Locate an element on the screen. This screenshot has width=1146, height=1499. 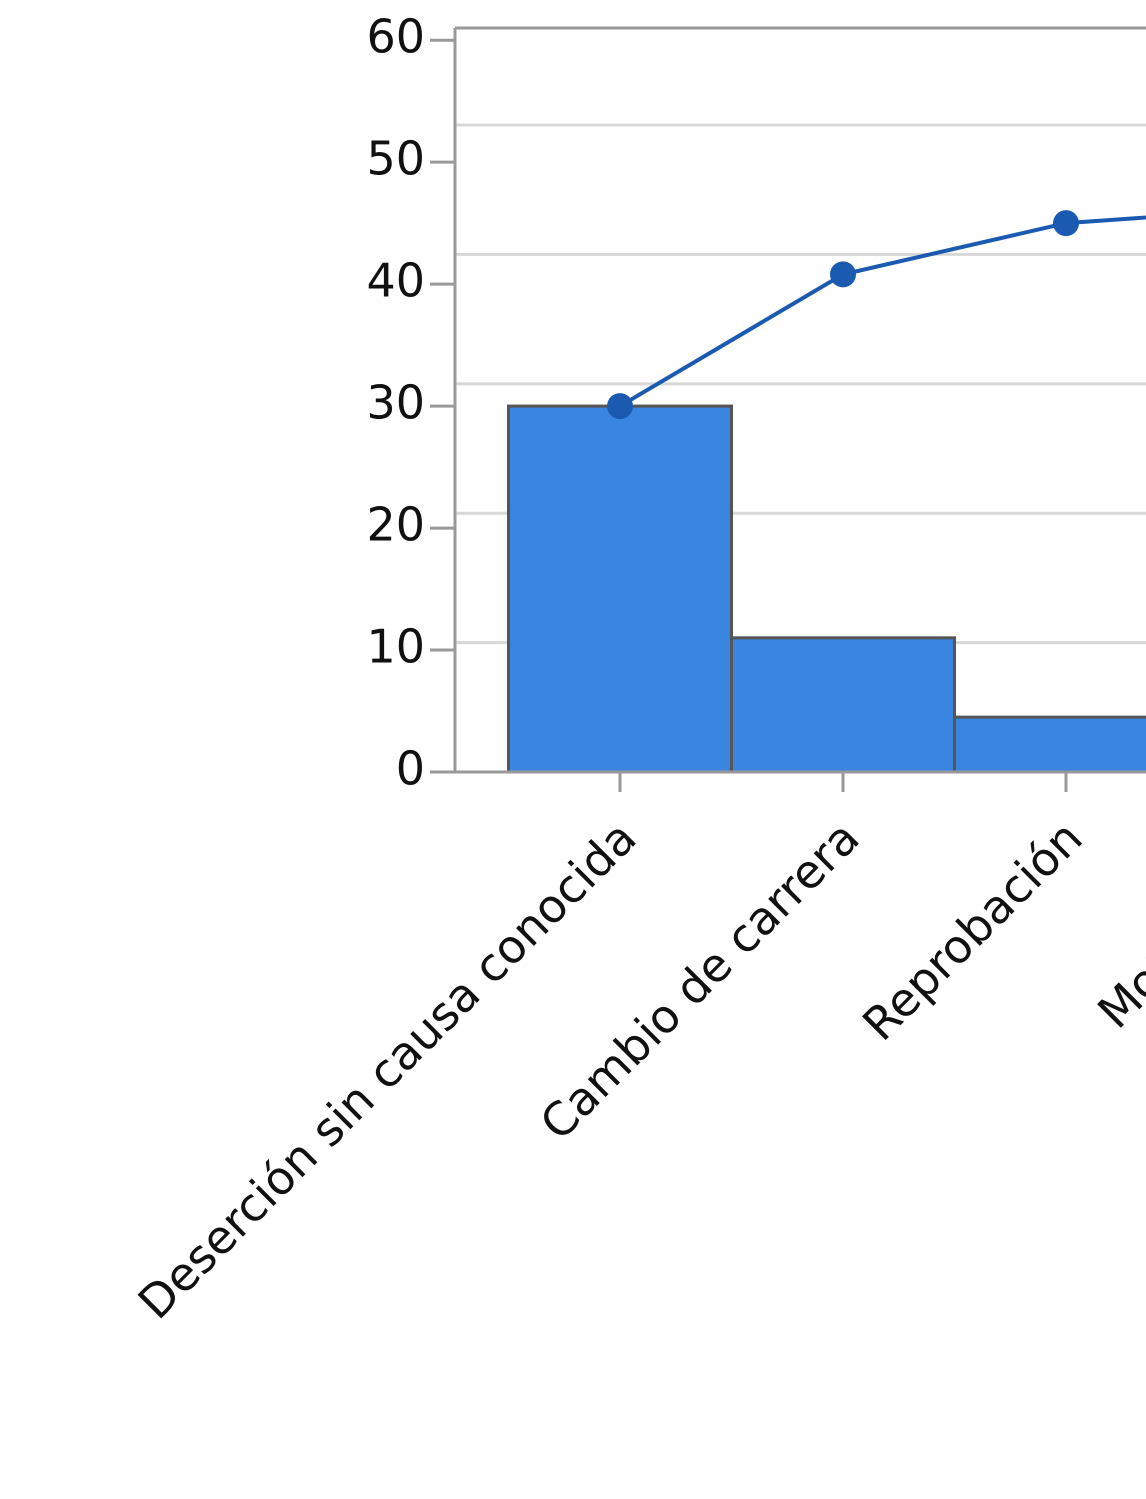
y-tick-label: 0 is located at coordinates (410, 769).